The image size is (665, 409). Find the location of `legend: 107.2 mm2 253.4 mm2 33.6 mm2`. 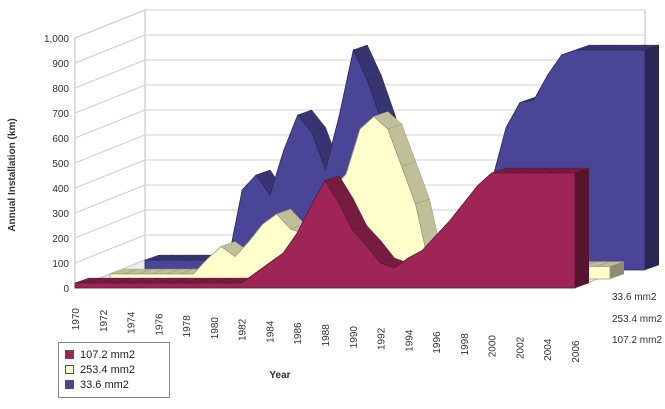

legend: 107.2 mm2 253.4 mm2 33.6 mm2 is located at coordinates (114, 370).